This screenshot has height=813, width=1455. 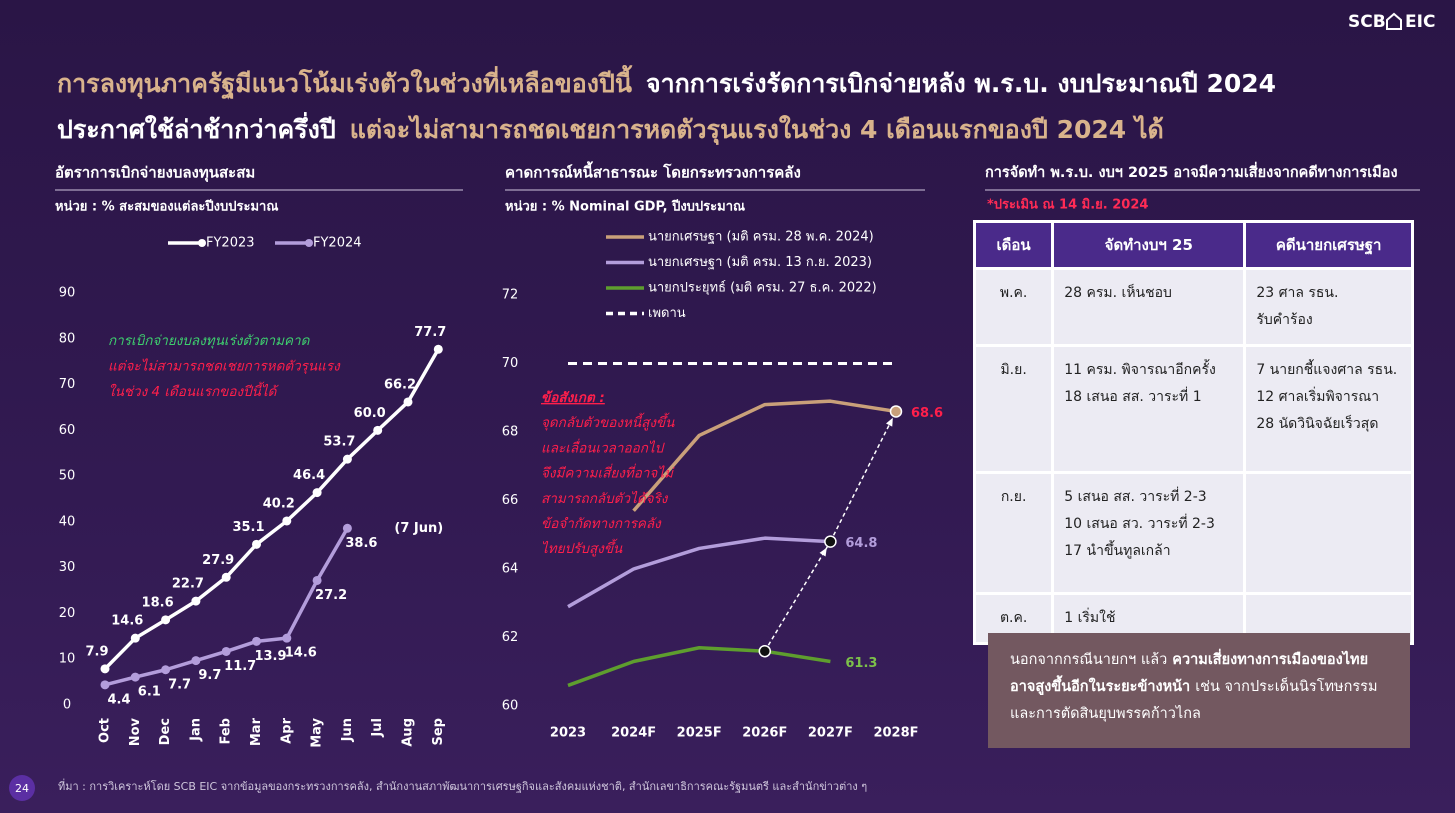 I want to click on annotation: จุดกลับตัวของหนี้สูงขึ้น, so click(x=608, y=421).